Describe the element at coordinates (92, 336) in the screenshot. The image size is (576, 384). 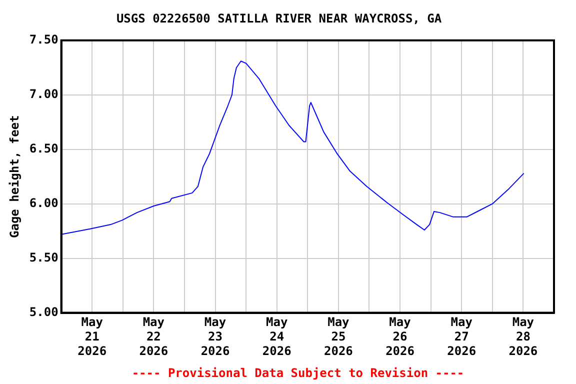
I see `x-tick-label: May 21 2026` at that location.